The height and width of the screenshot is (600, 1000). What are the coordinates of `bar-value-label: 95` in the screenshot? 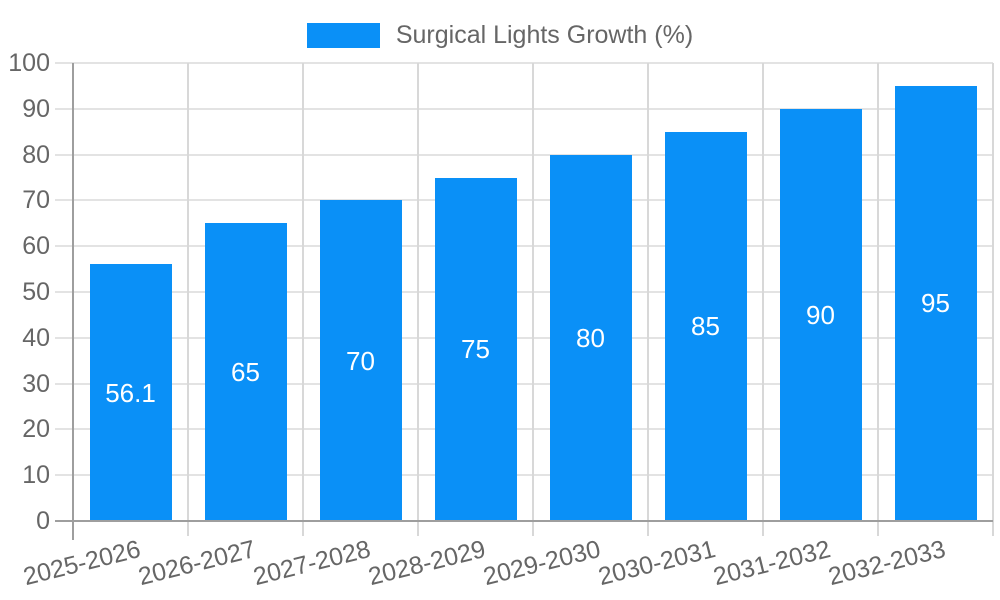 It's located at (935, 303).